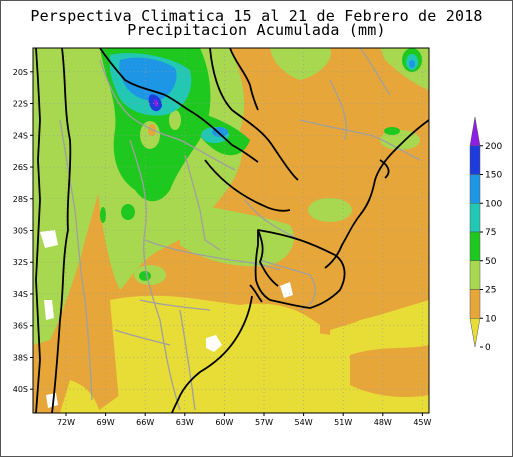 This screenshot has height=457, width=513. What do you see at coordinates (384, 169) in the screenshot?
I see `brazil-ne-coast` at bounding box center [384, 169].